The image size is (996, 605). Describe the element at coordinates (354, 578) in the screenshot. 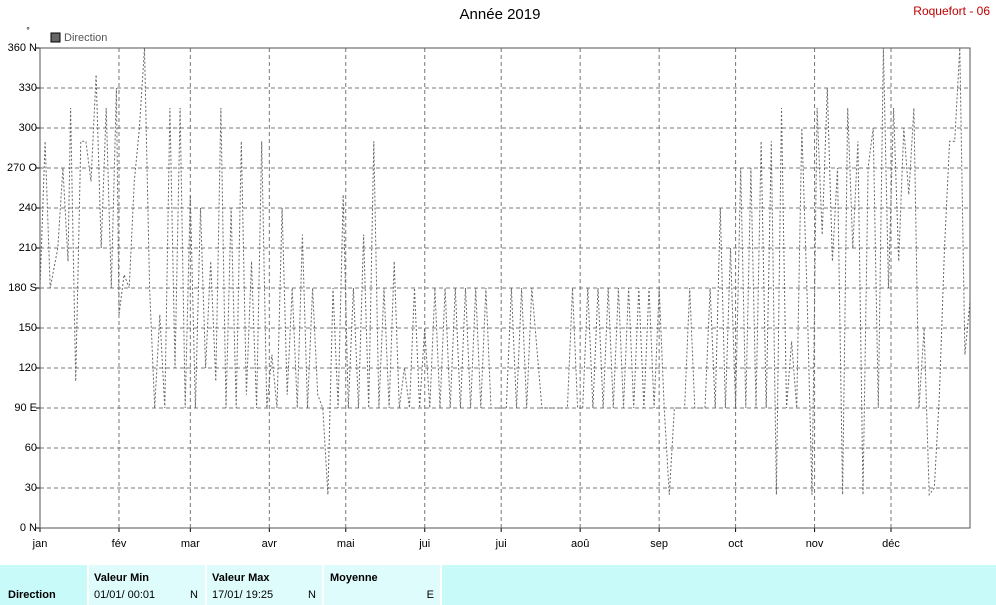

I see `col-header: Moyenne` at that location.